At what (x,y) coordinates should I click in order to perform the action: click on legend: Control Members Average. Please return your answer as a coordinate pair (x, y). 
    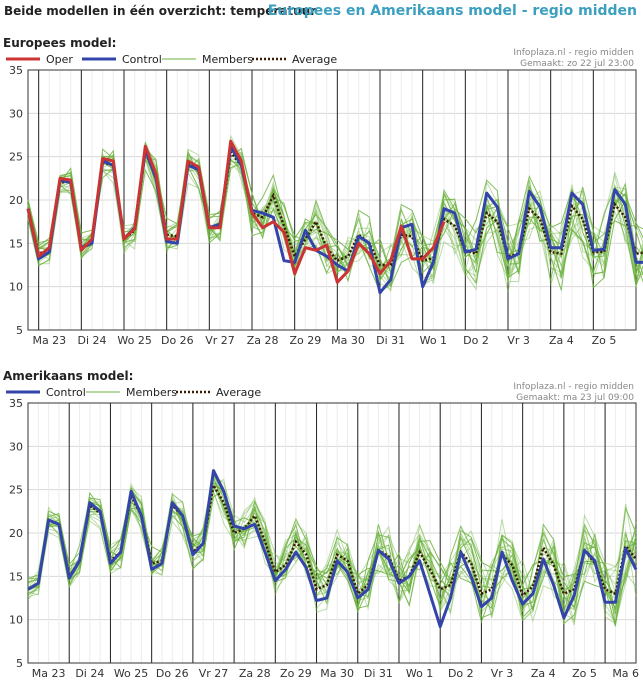
    Looking at the image, I should click on (133, 392).